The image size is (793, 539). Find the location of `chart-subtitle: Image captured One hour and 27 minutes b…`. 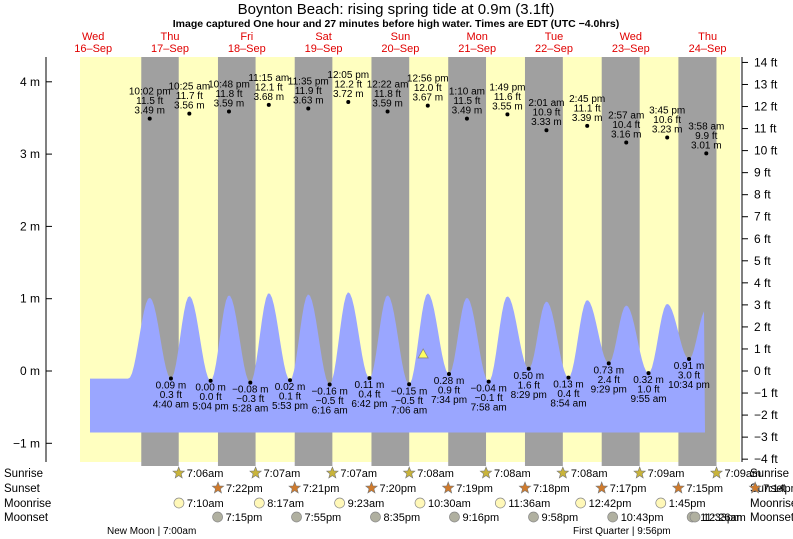

chart-subtitle: Image captured One hour and 27 minutes b… is located at coordinates (396, 24).